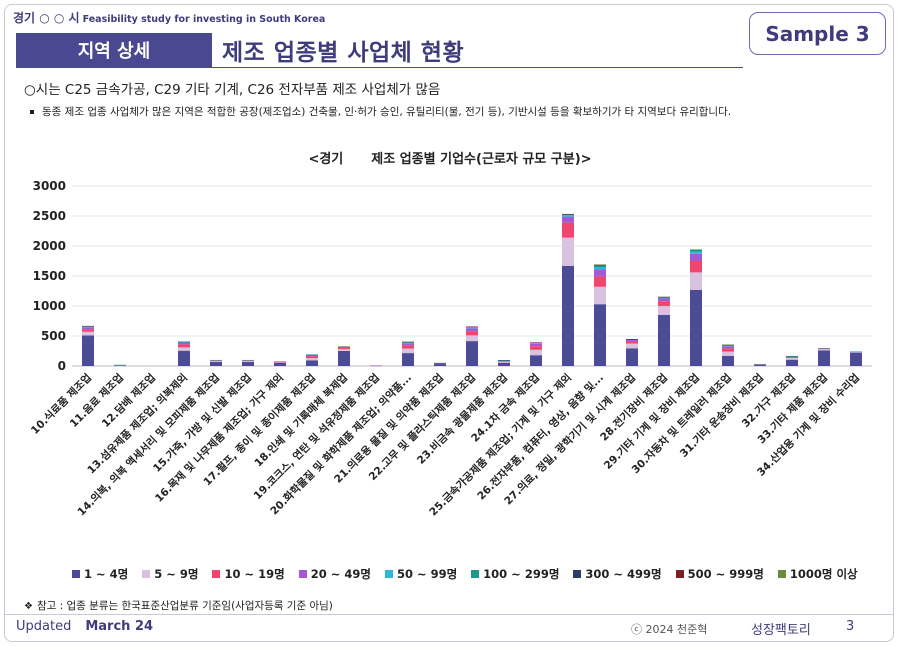 Image resolution: width=900 pixels, height=647 pixels. I want to click on brand-main: 경기 ○ ○ 시, so click(46, 18).